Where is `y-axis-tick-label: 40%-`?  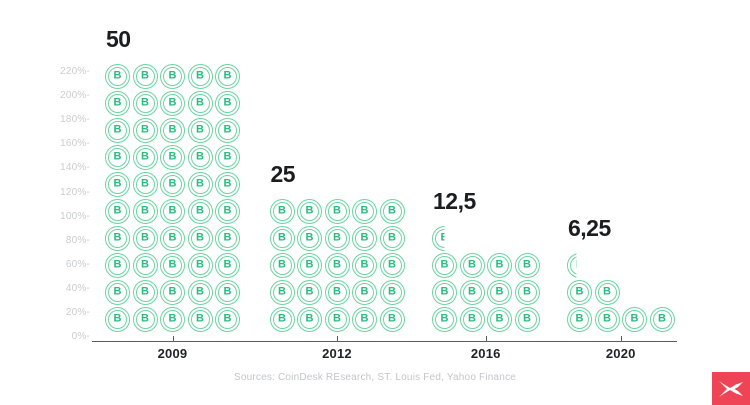
y-axis-tick-label: 40%- is located at coordinates (77, 288).